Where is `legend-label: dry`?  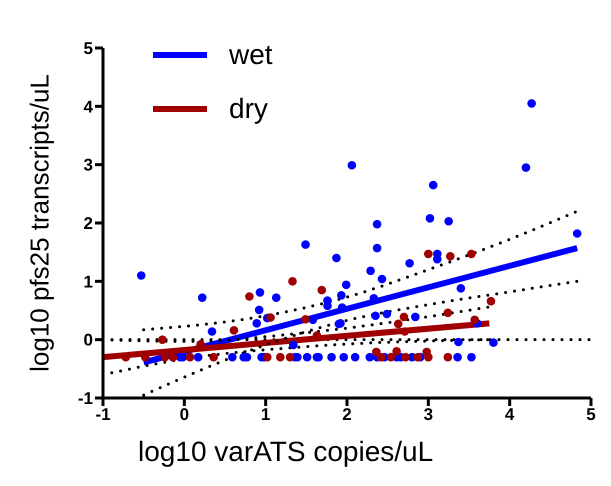 legend-label: dry is located at coordinates (248, 109).